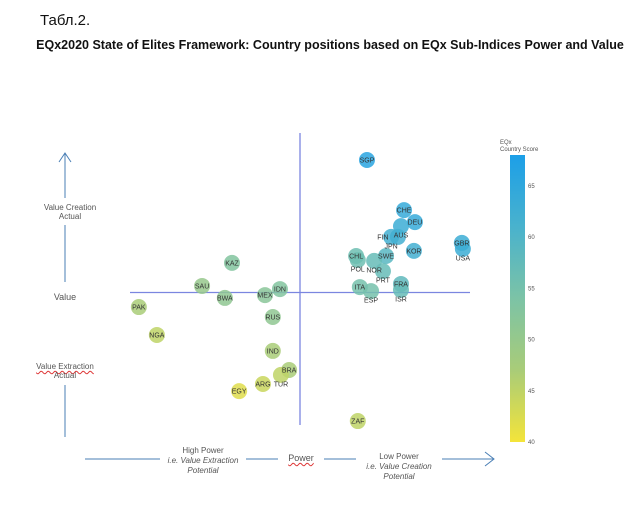 Image resolution: width=637 pixels, height=520 pixels. I want to click on point-marker-usa, so click(462, 248).